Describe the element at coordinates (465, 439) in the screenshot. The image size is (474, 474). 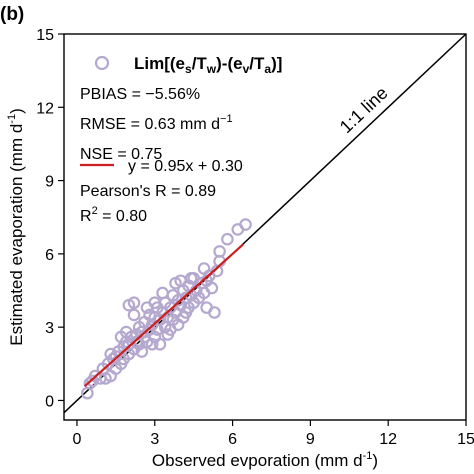
I see `x-tick-label: 15` at that location.